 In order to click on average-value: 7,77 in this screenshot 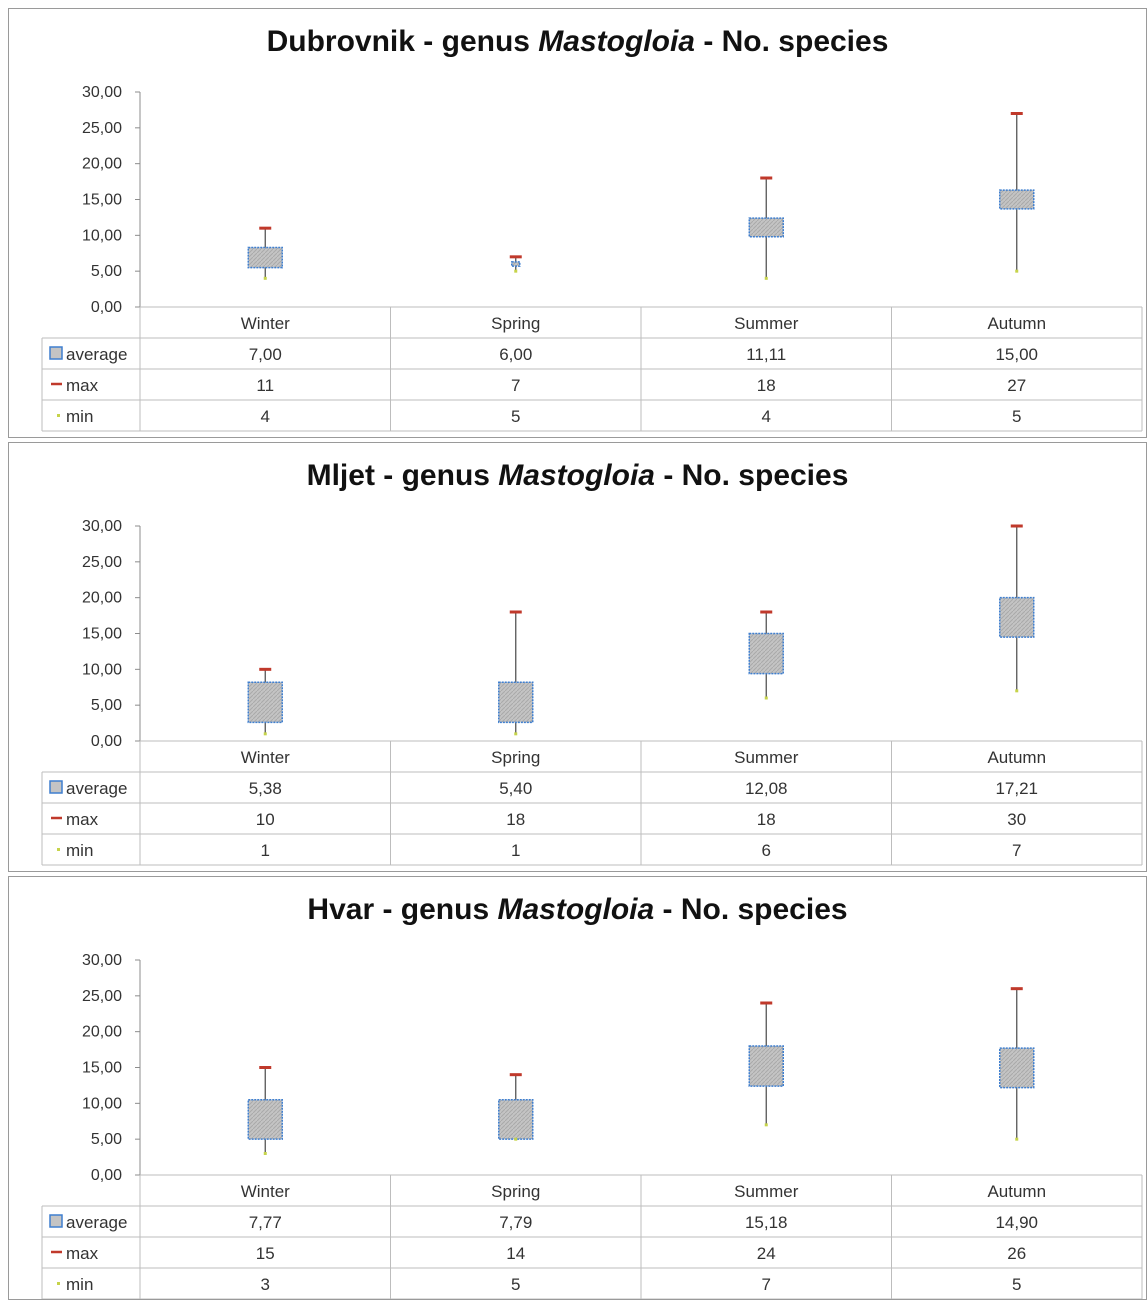, I will do `click(265, 1222)`.